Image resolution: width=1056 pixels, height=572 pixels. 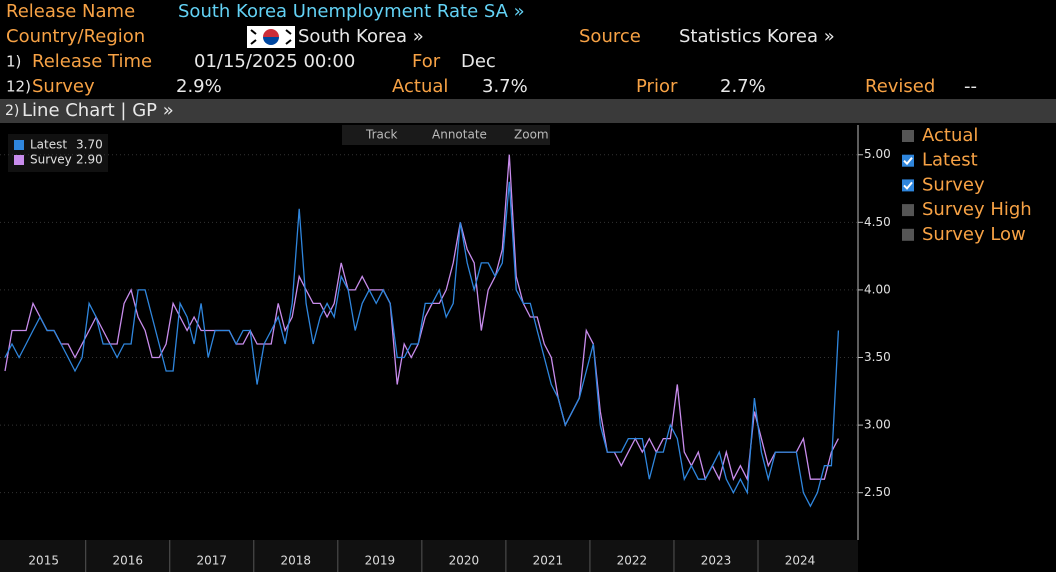 What do you see at coordinates (548, 561) in the screenshot?
I see `x-tick-label: 2021` at bounding box center [548, 561].